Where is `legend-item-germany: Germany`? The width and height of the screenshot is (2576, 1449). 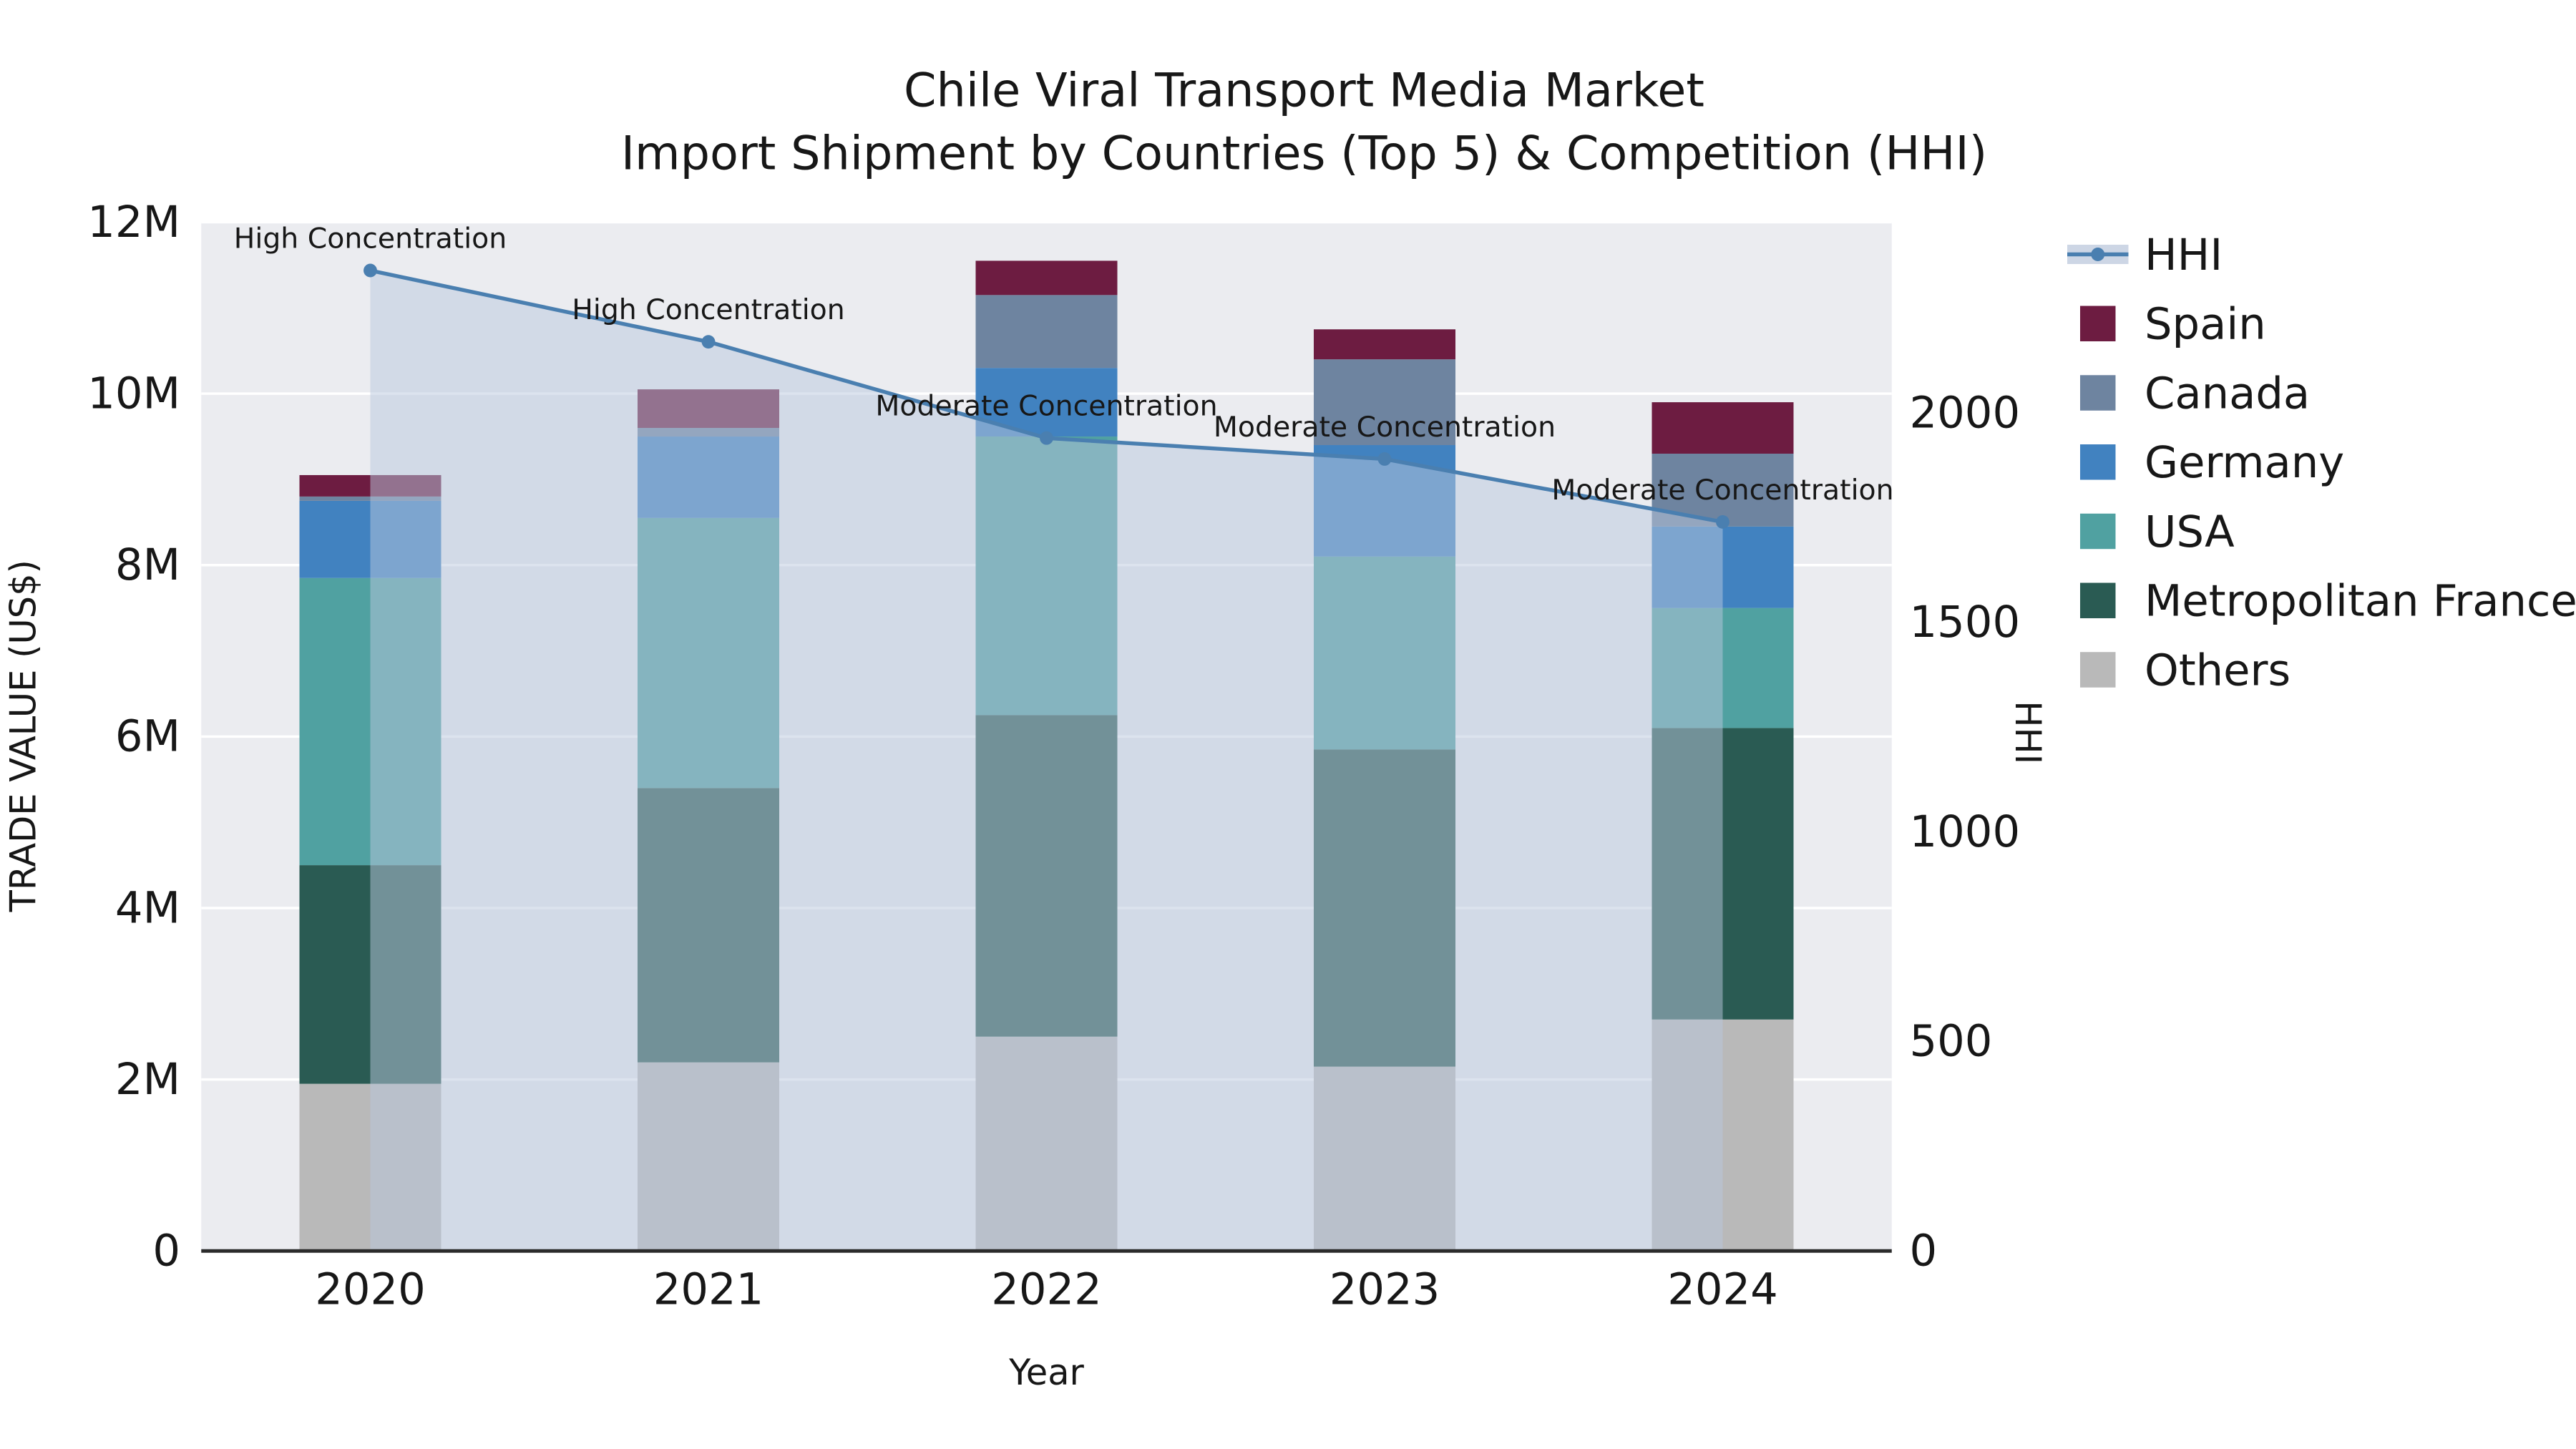
legend-item-germany: Germany is located at coordinates (2212, 463).